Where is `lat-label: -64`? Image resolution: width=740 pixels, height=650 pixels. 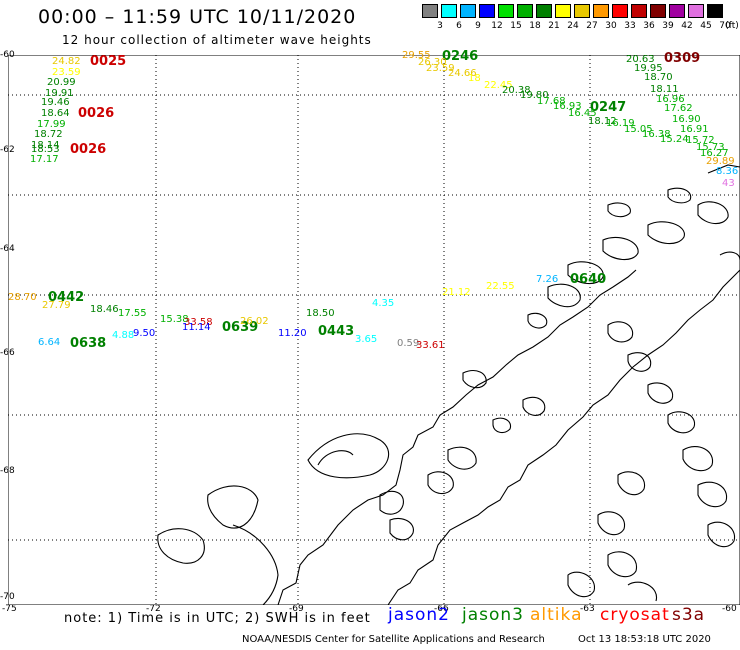 lat-label: -64 is located at coordinates (7, 249).